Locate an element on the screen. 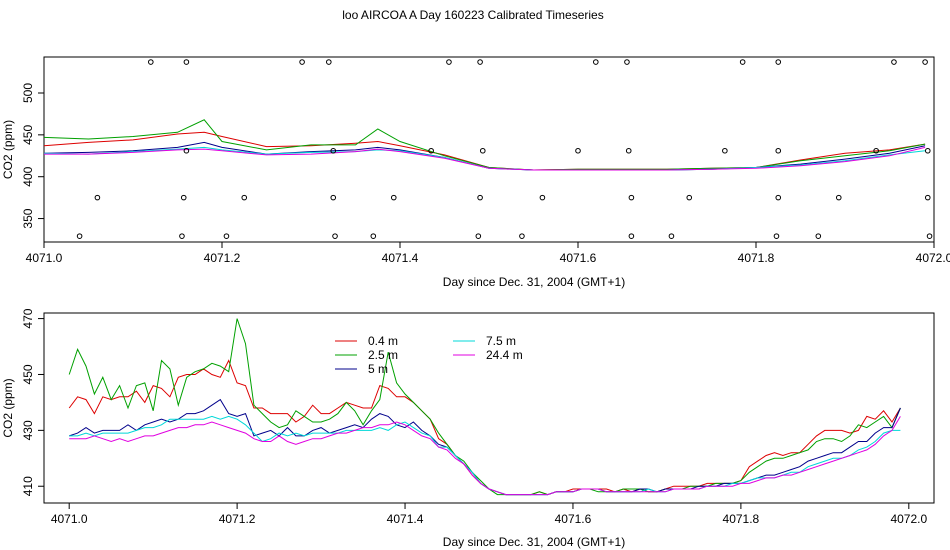 Image resolution: width=950 pixels, height=550 pixels. y-tick-label: 500 is located at coordinates (28, 93).